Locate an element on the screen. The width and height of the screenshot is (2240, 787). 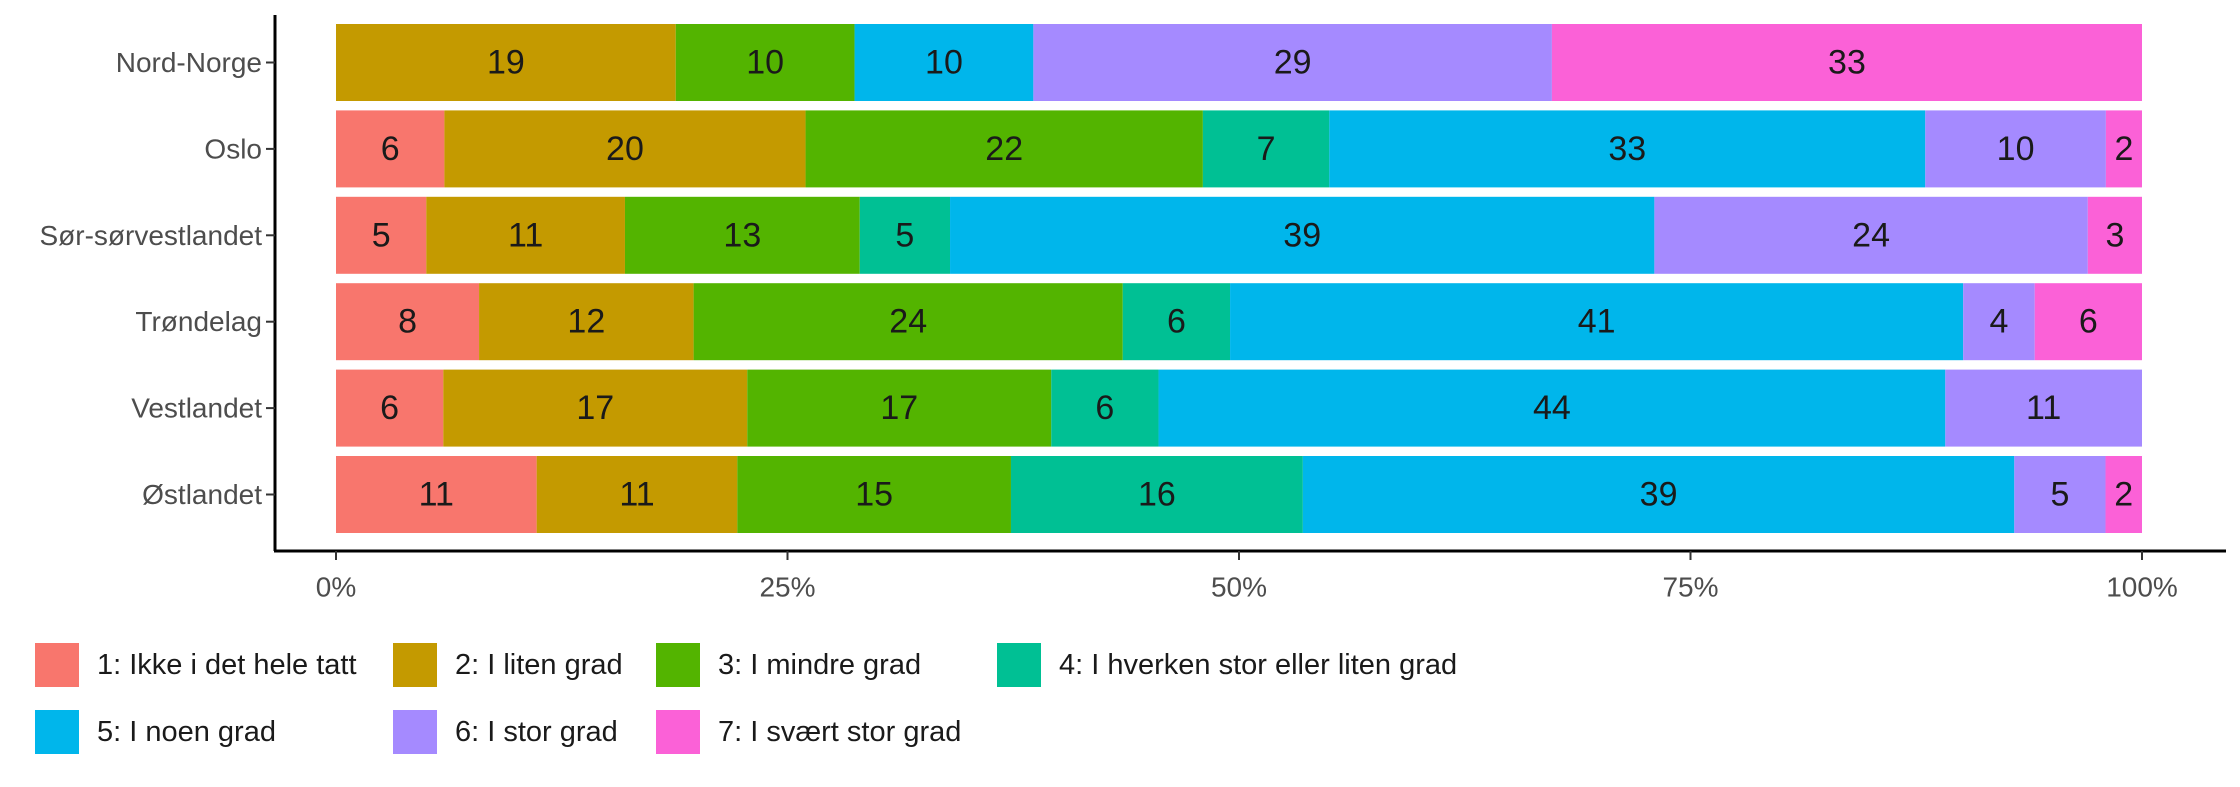
data-label: 7 is located at coordinates (1266, 149).